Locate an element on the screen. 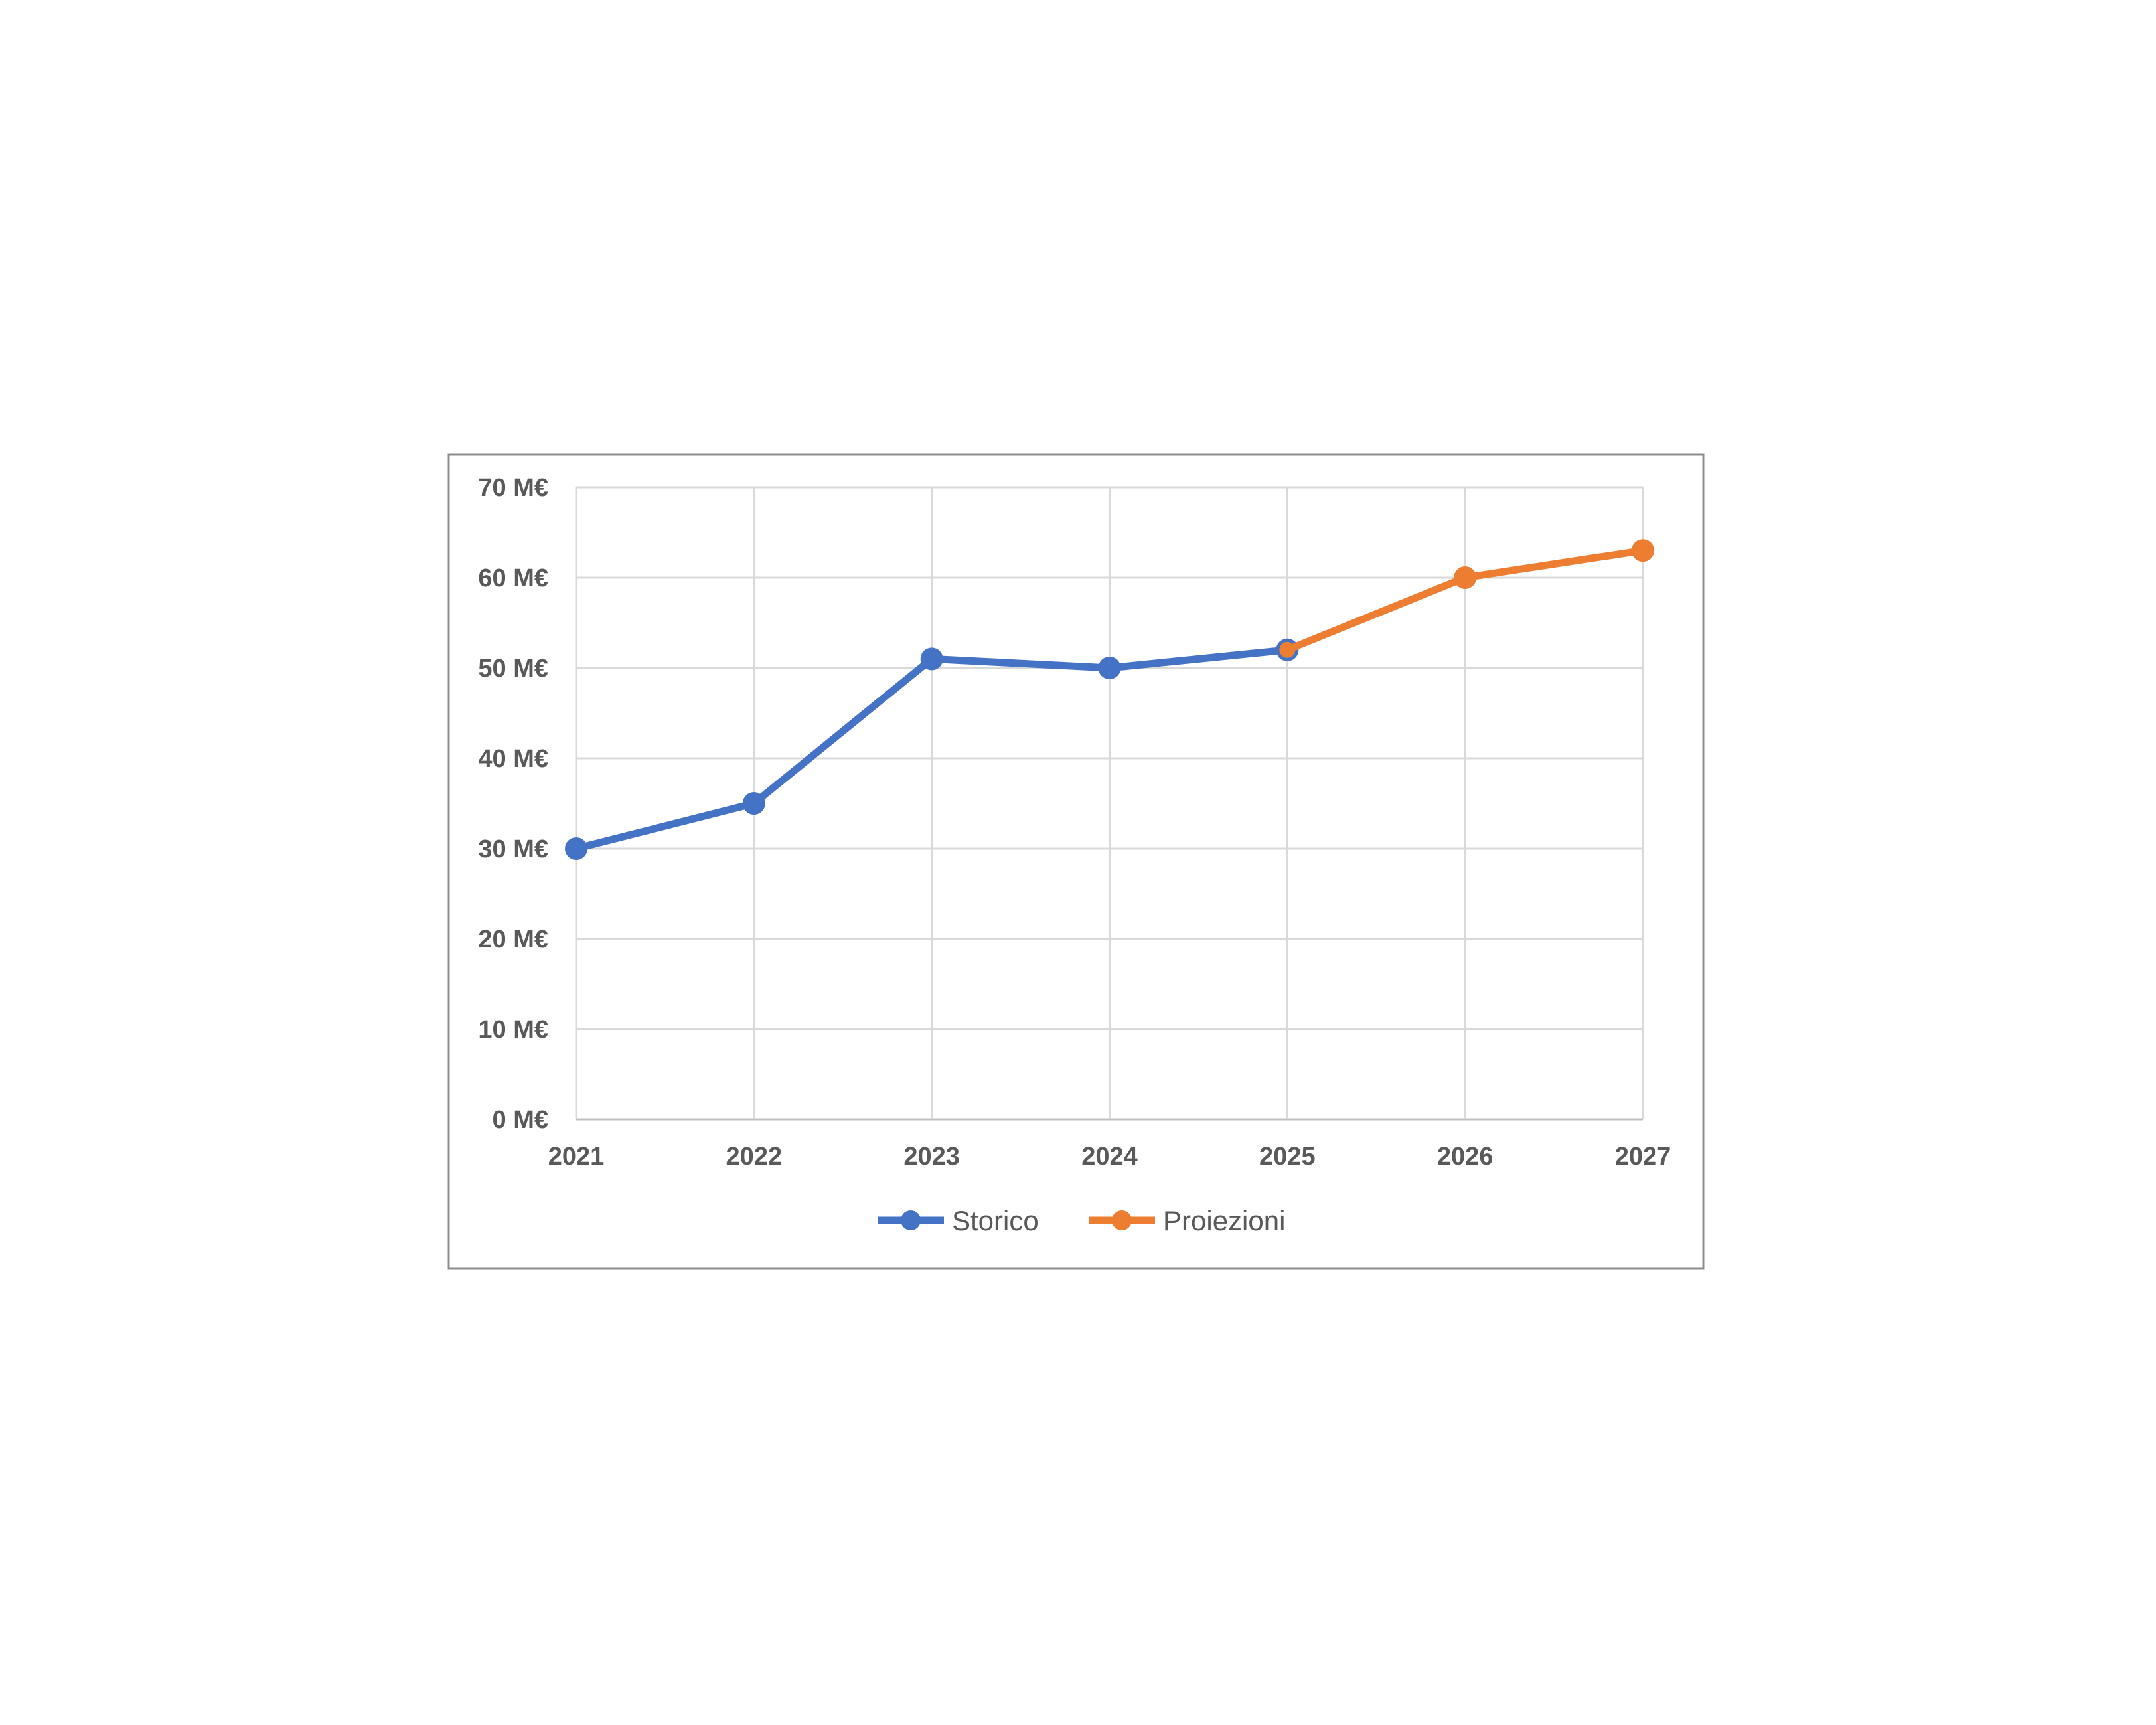  y-tick-label: 10 M€ is located at coordinates (513, 1030).